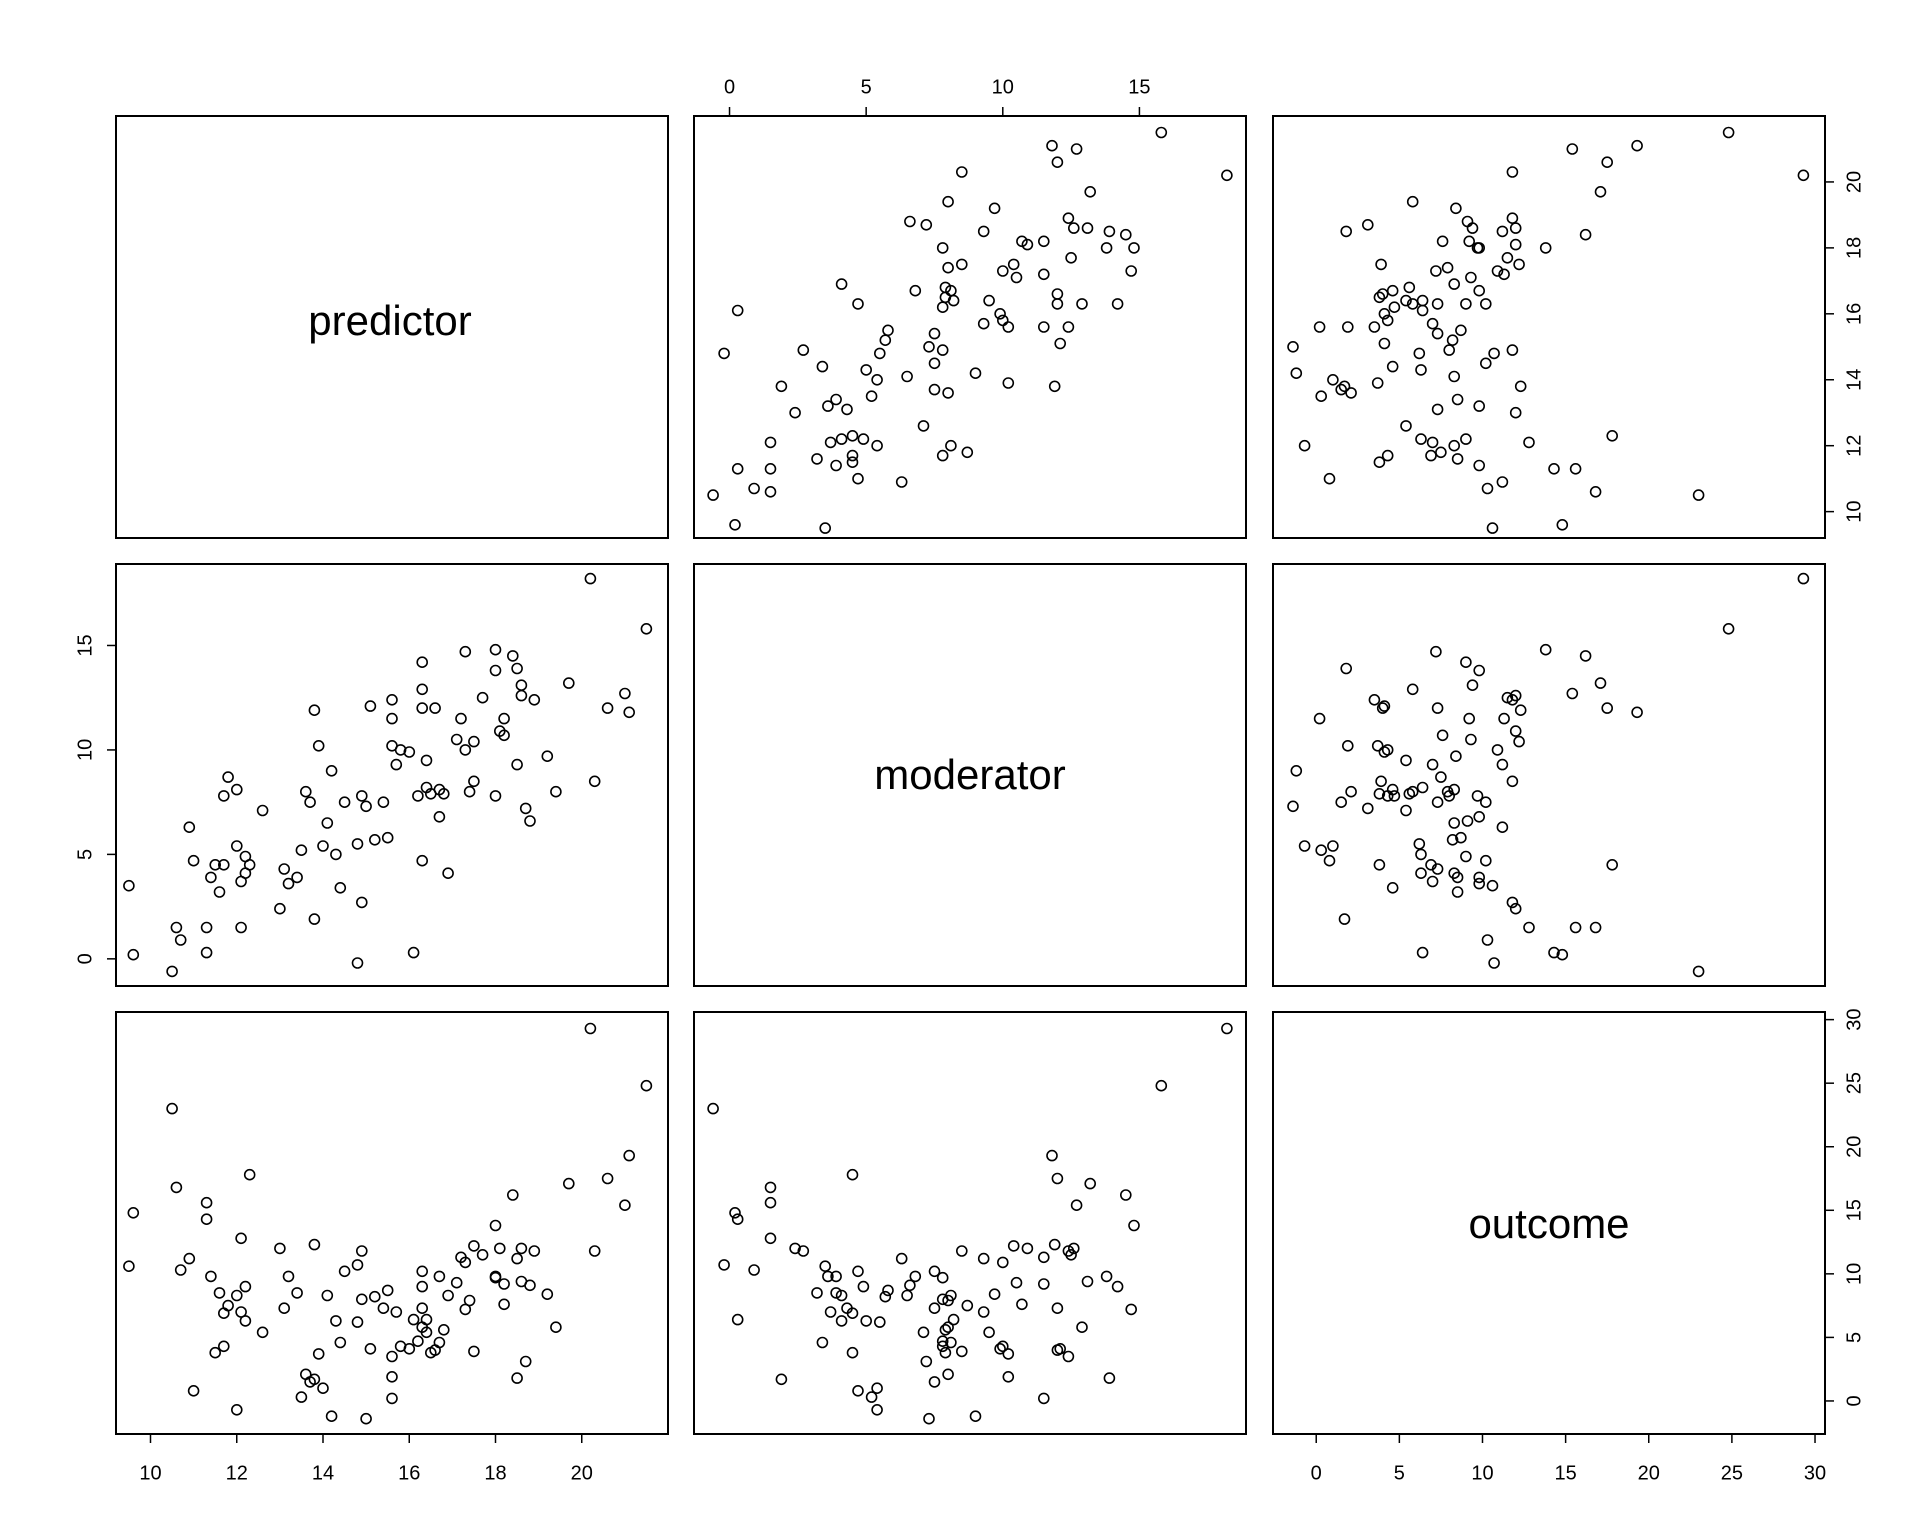 Image resolution: width=1920 pixels, height=1536 pixels. Describe the element at coordinates (323, 1473) in the screenshot. I see `tick-label-bottom-predictor-14: 14` at that location.